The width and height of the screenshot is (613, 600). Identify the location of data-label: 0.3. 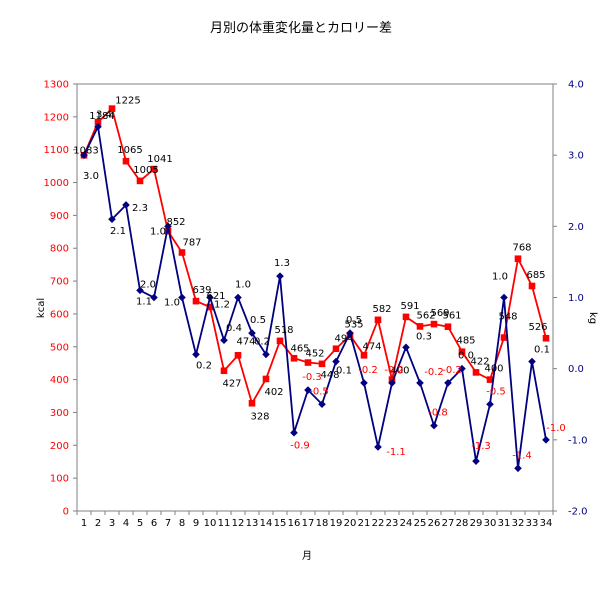
(424, 336).